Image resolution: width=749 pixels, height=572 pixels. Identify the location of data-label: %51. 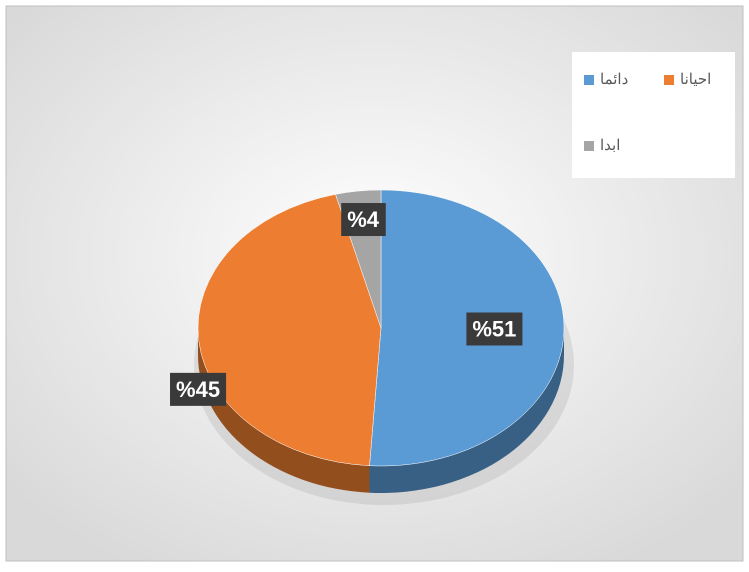
(494, 329).